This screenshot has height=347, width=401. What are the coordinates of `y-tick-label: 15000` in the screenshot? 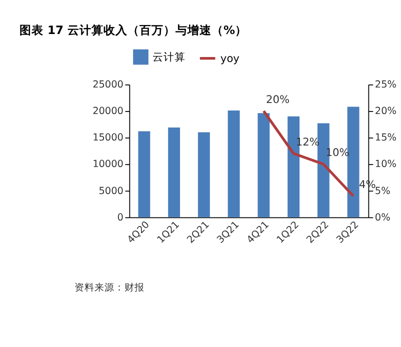 It's located at (108, 138).